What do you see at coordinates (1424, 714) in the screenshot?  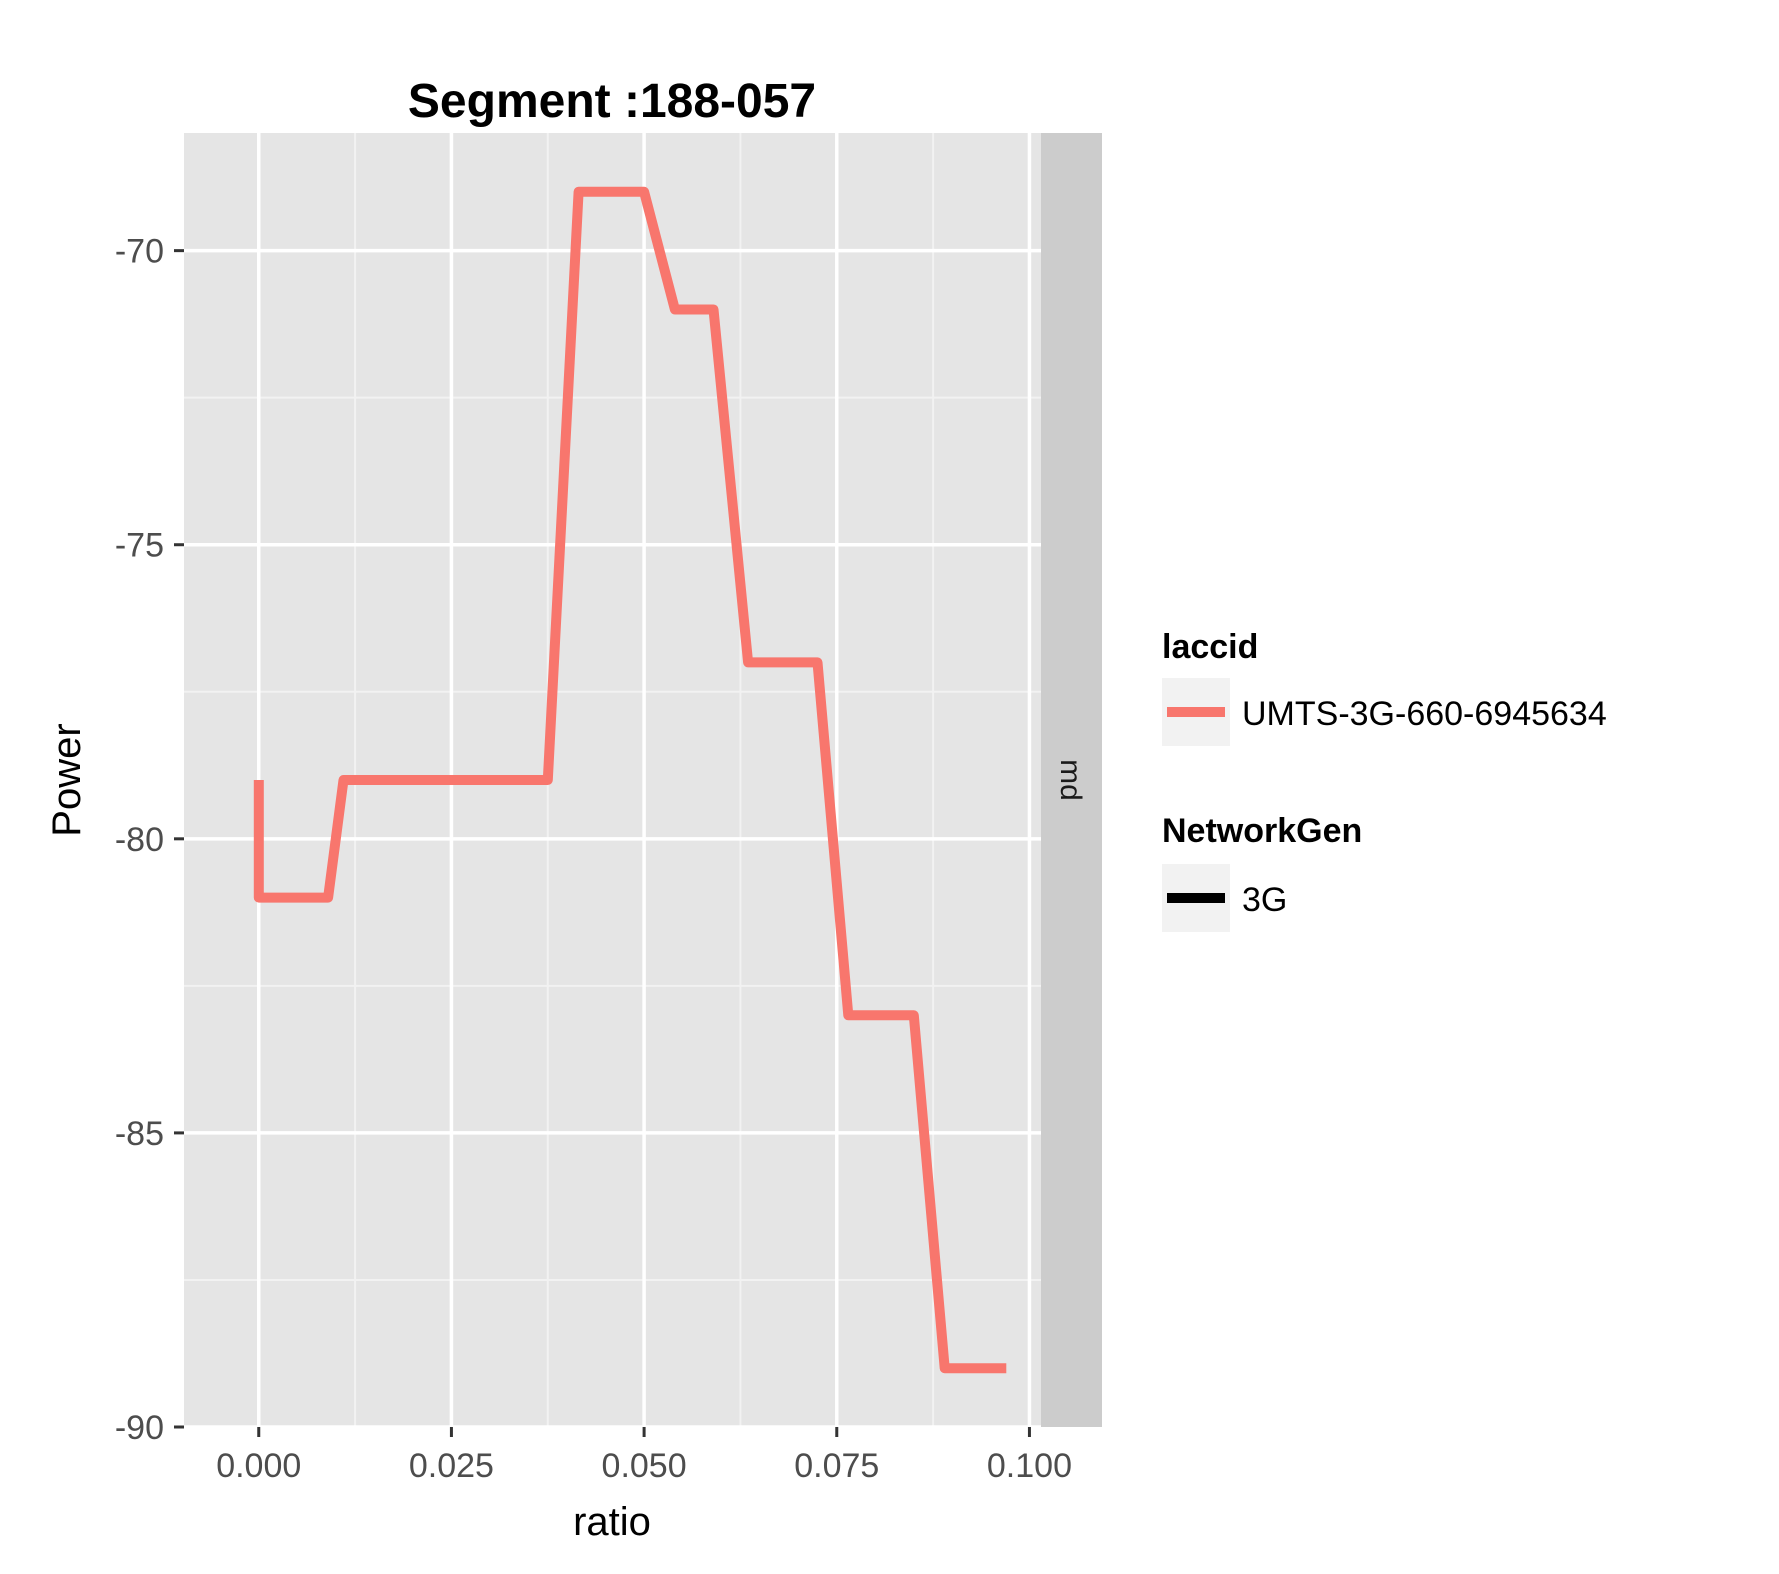 I see `legend-label-umts: UMTS-3G-660-6945634` at bounding box center [1424, 714].